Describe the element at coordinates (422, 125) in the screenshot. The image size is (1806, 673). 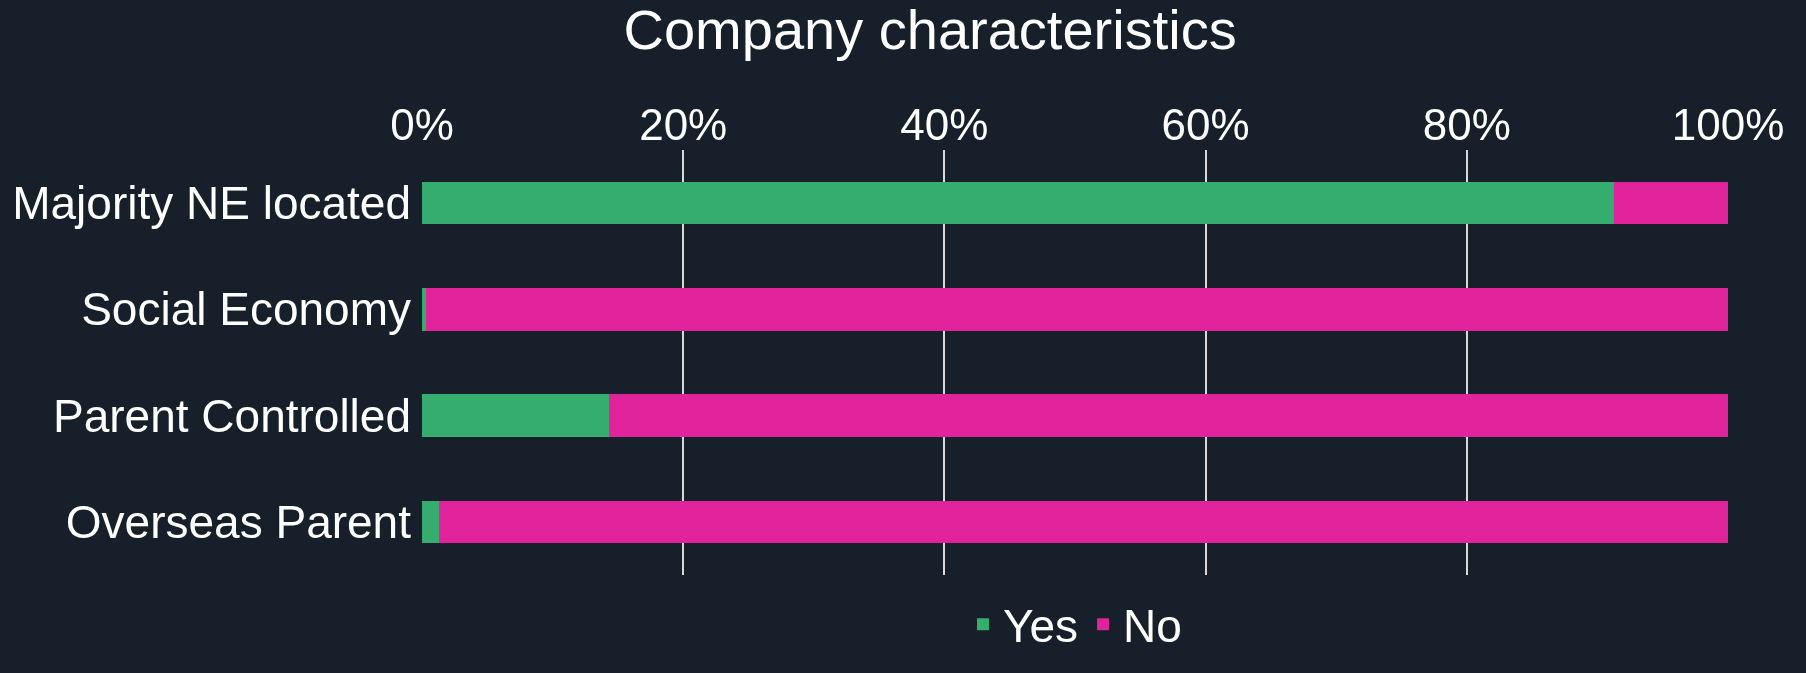
I see `x-tick-label: 0%` at that location.